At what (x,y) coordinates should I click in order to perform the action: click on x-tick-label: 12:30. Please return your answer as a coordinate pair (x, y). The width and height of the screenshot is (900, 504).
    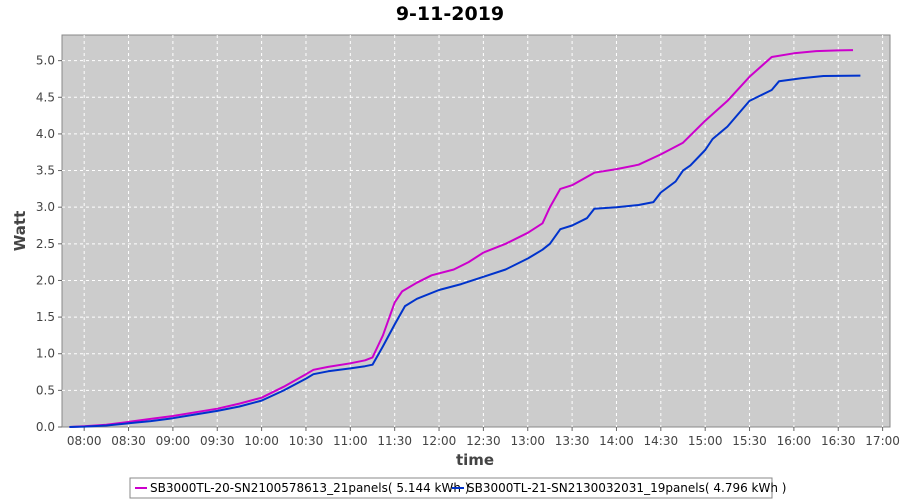
    Looking at the image, I should click on (483, 441).